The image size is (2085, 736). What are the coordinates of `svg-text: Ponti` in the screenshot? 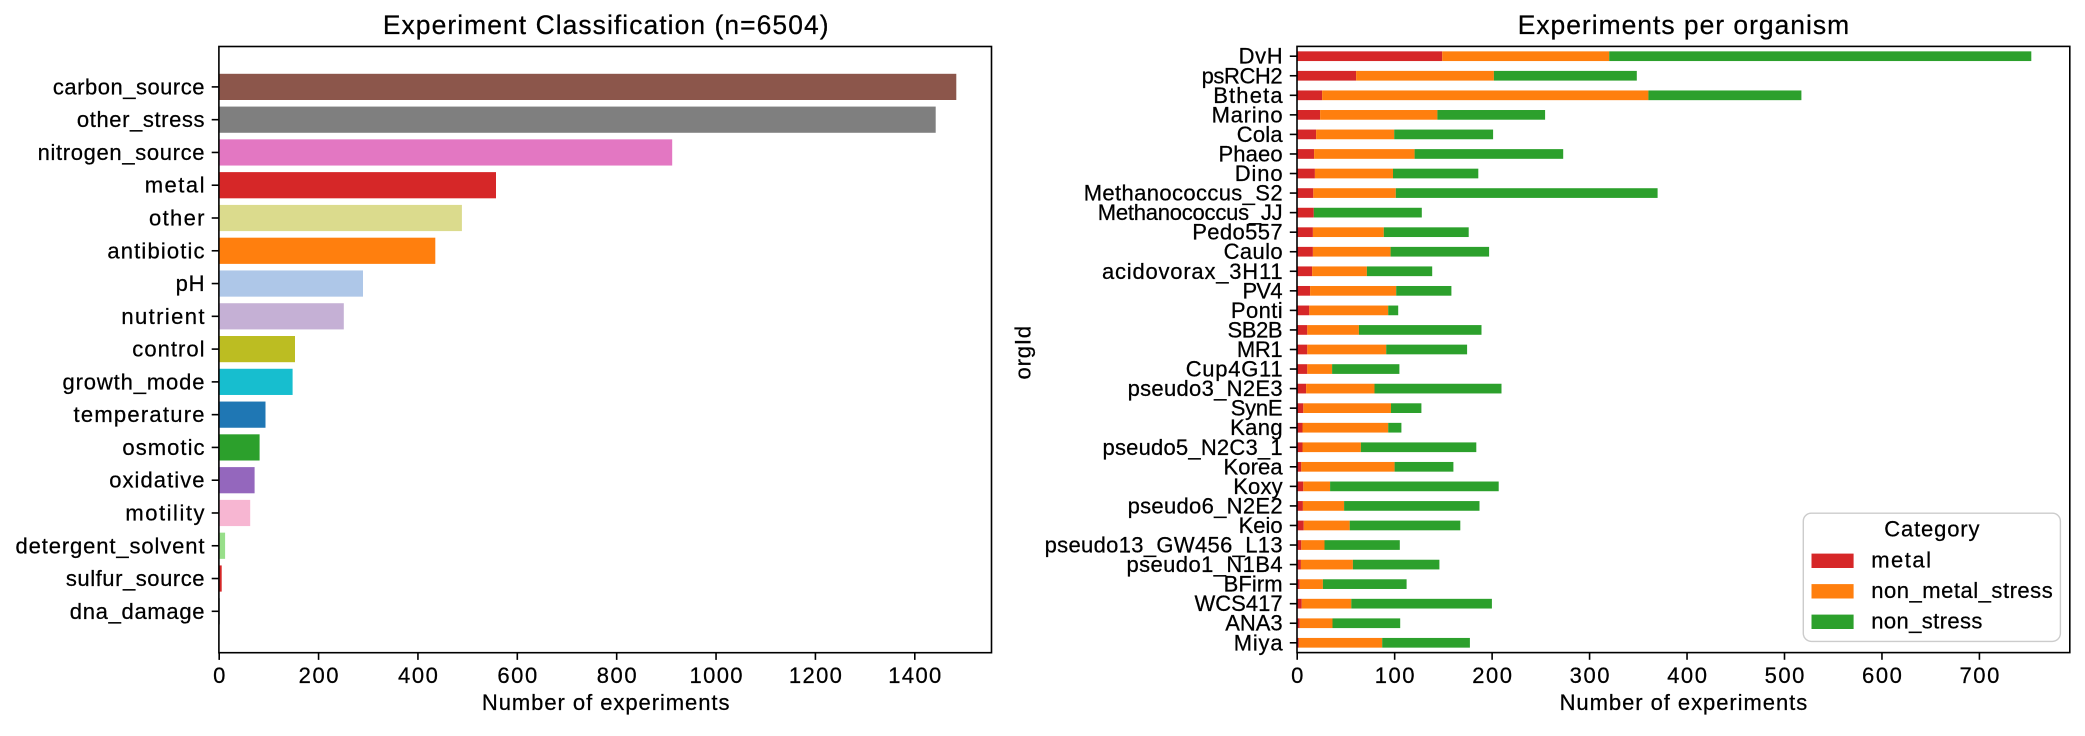 It's located at (1257, 310).